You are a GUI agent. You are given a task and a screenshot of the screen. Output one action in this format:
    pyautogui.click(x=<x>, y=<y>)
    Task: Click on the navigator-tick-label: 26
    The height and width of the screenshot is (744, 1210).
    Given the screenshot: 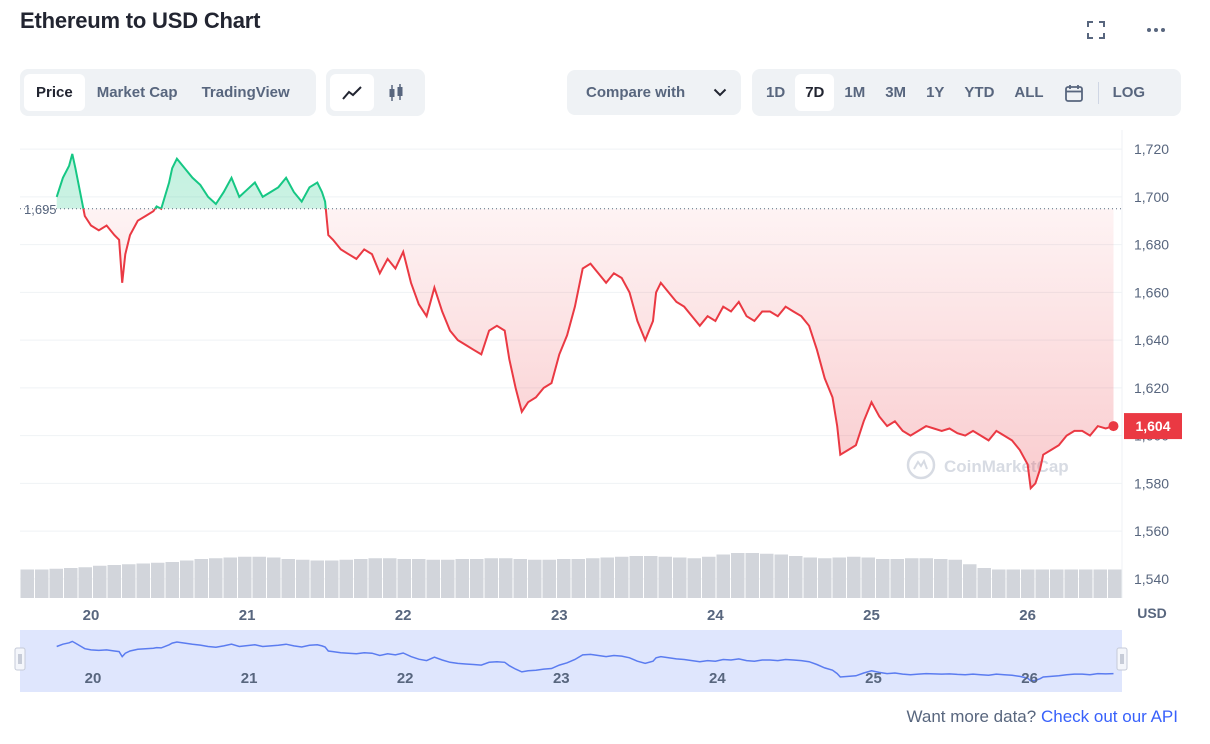 What is the action you would take?
    pyautogui.click(x=1029, y=678)
    